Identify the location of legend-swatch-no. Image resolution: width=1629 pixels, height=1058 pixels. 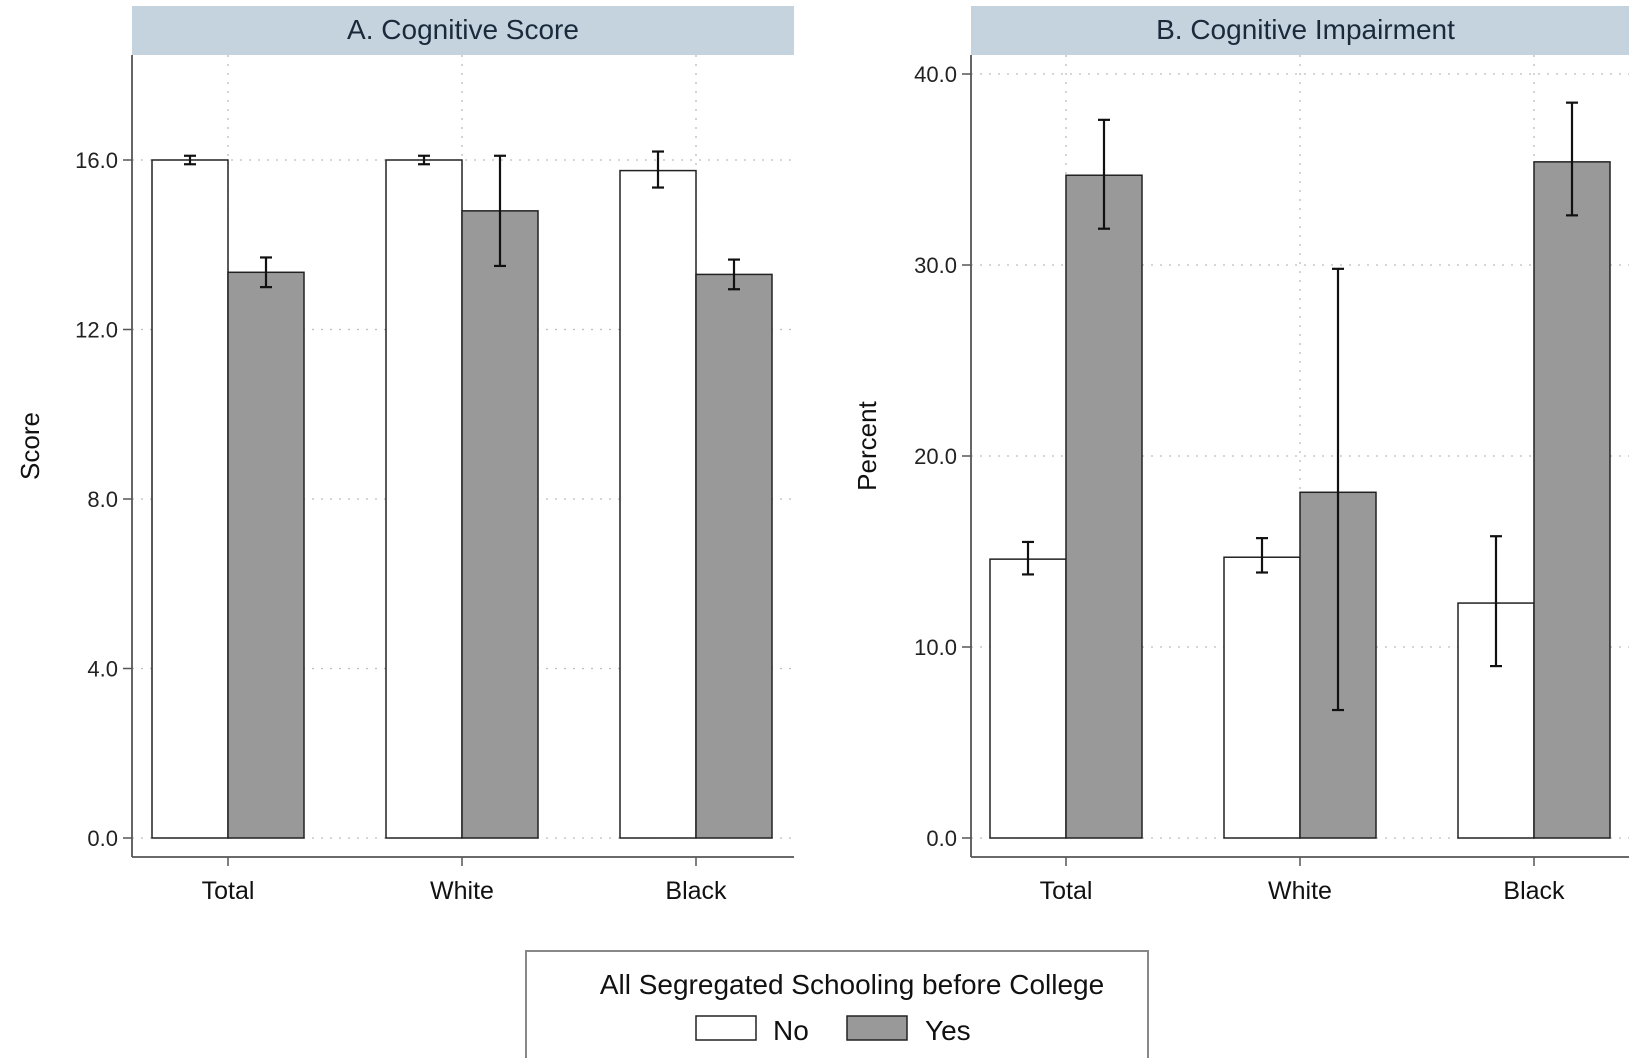
(726, 1028).